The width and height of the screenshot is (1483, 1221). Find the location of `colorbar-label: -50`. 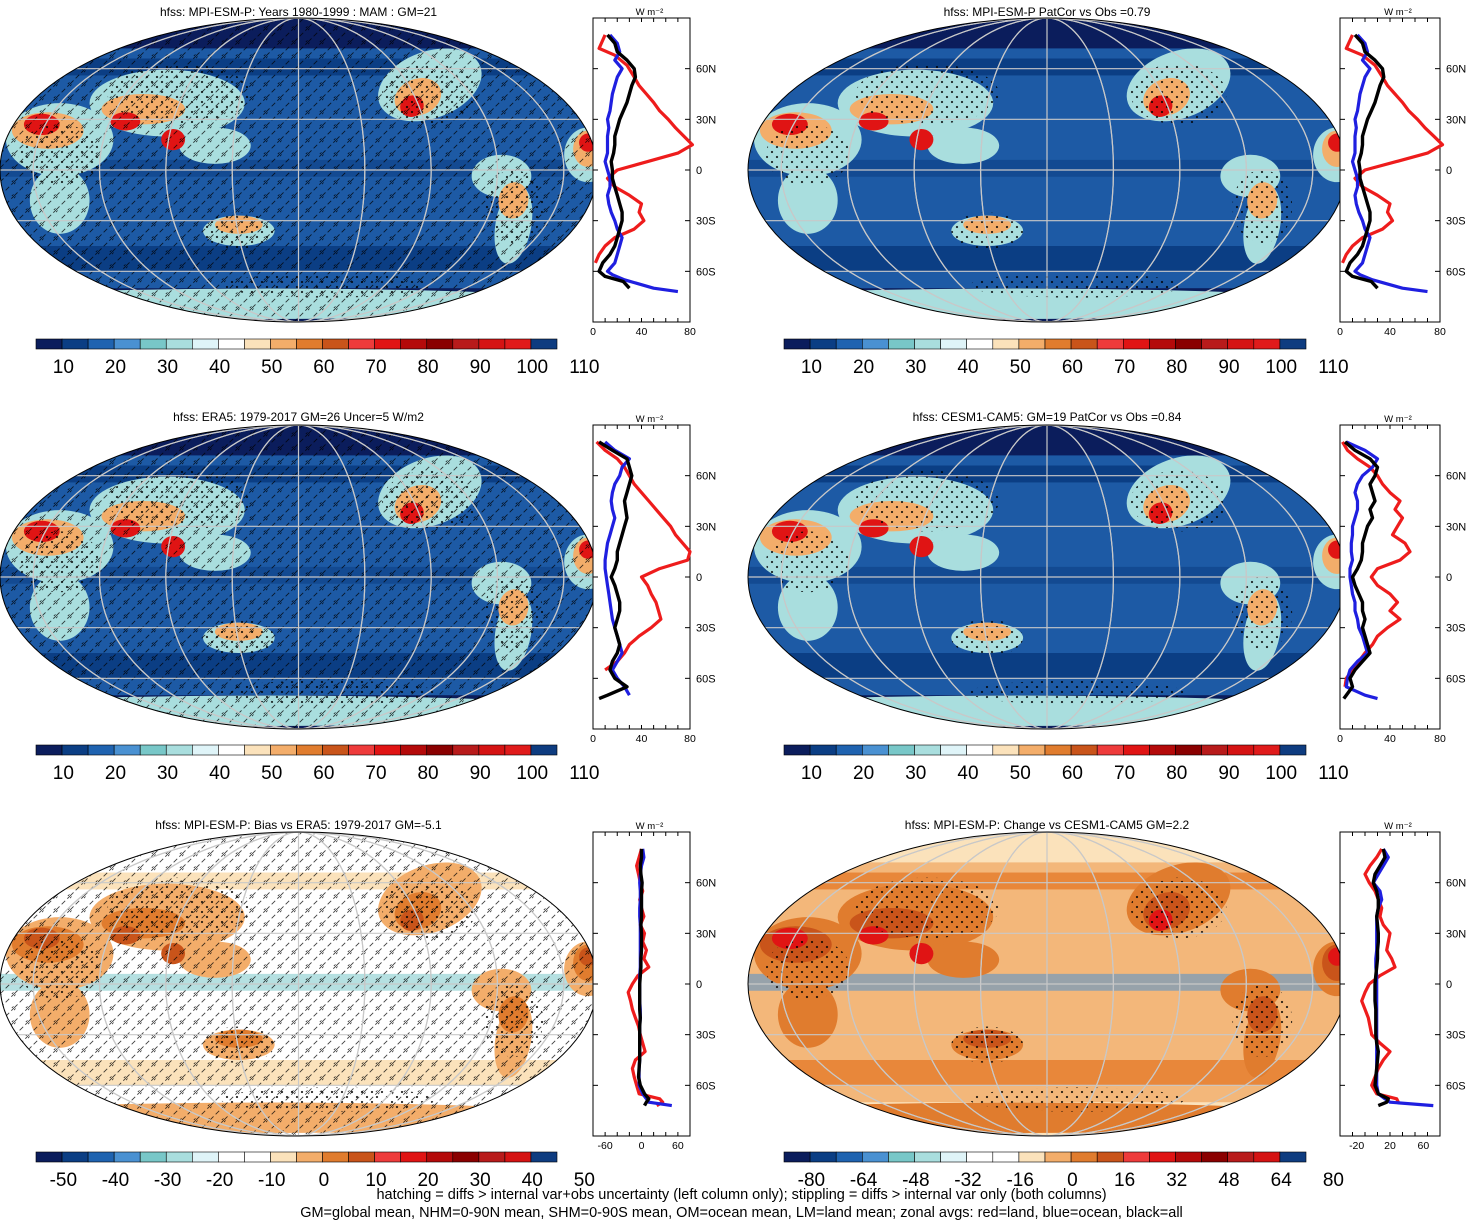

colorbar-label: -50 is located at coordinates (63, 1180).